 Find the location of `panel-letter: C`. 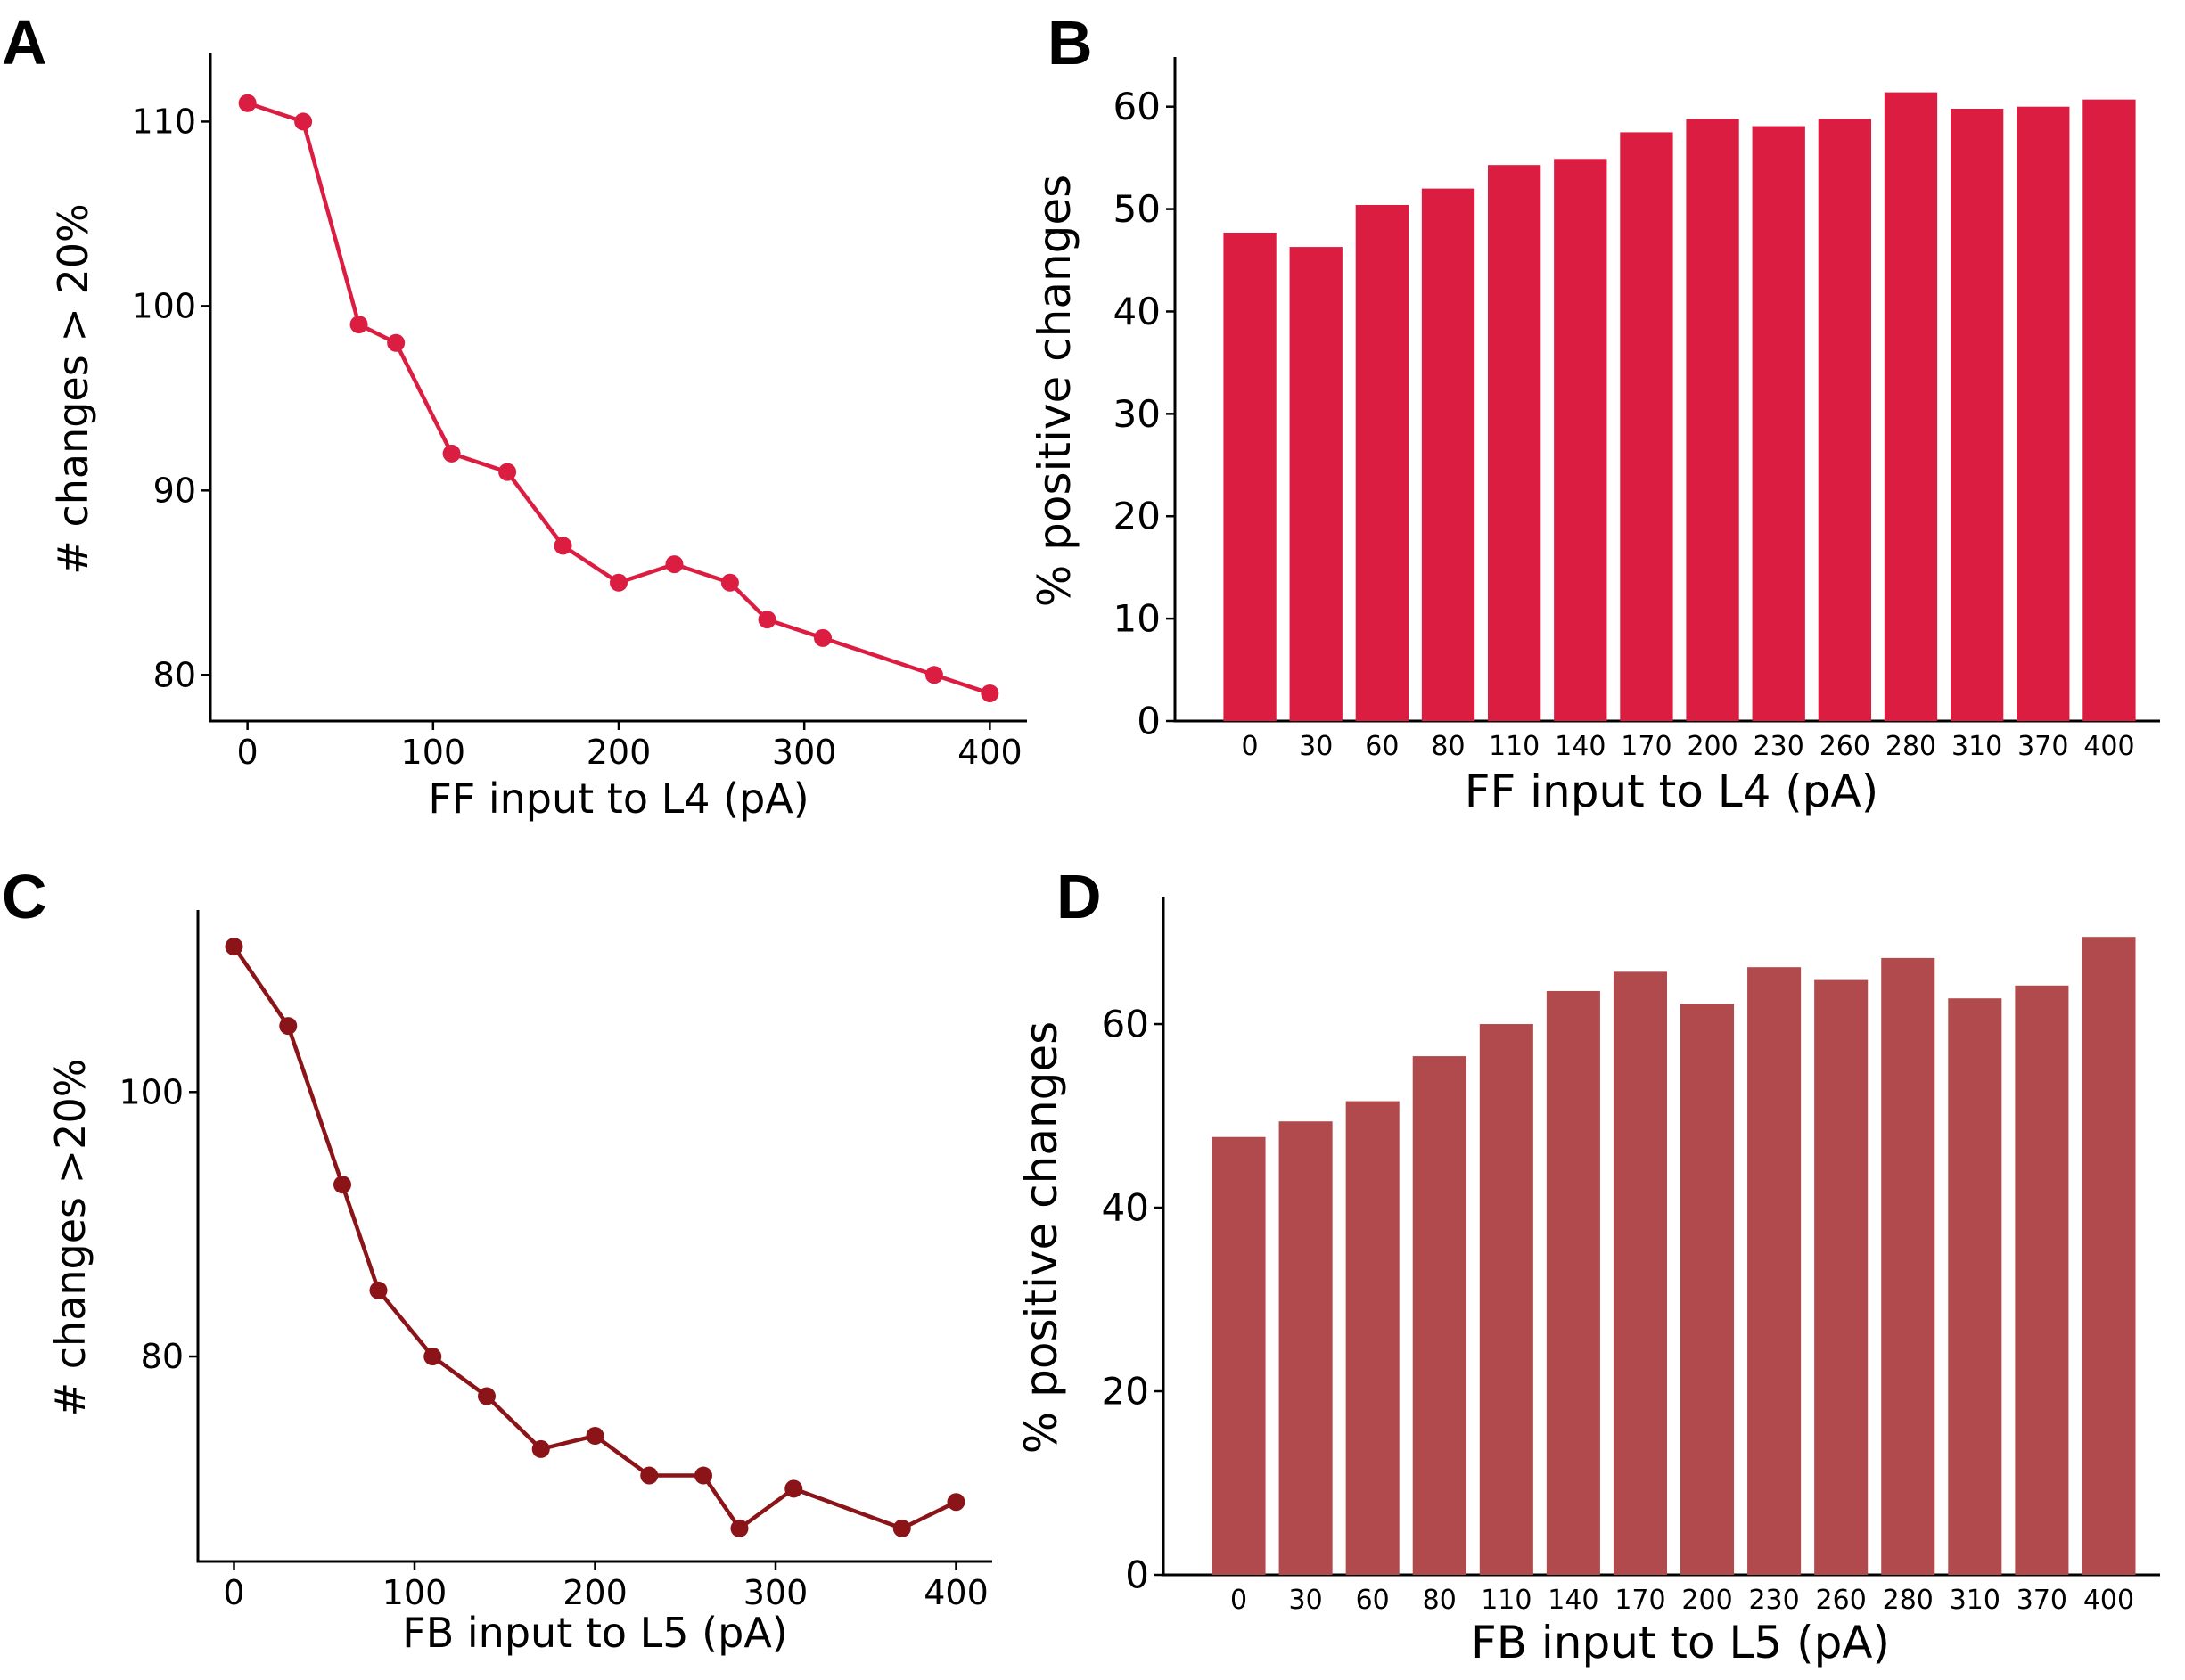

panel-letter: C is located at coordinates (24, 897).